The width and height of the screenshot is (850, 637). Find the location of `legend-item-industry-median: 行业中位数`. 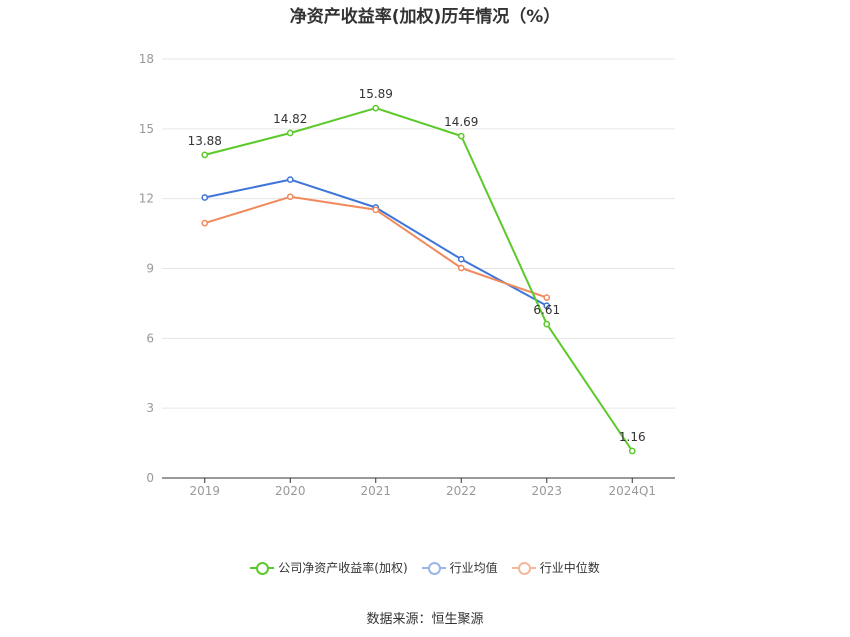

legend-item-industry-median: 行业中位数 is located at coordinates (555, 567).